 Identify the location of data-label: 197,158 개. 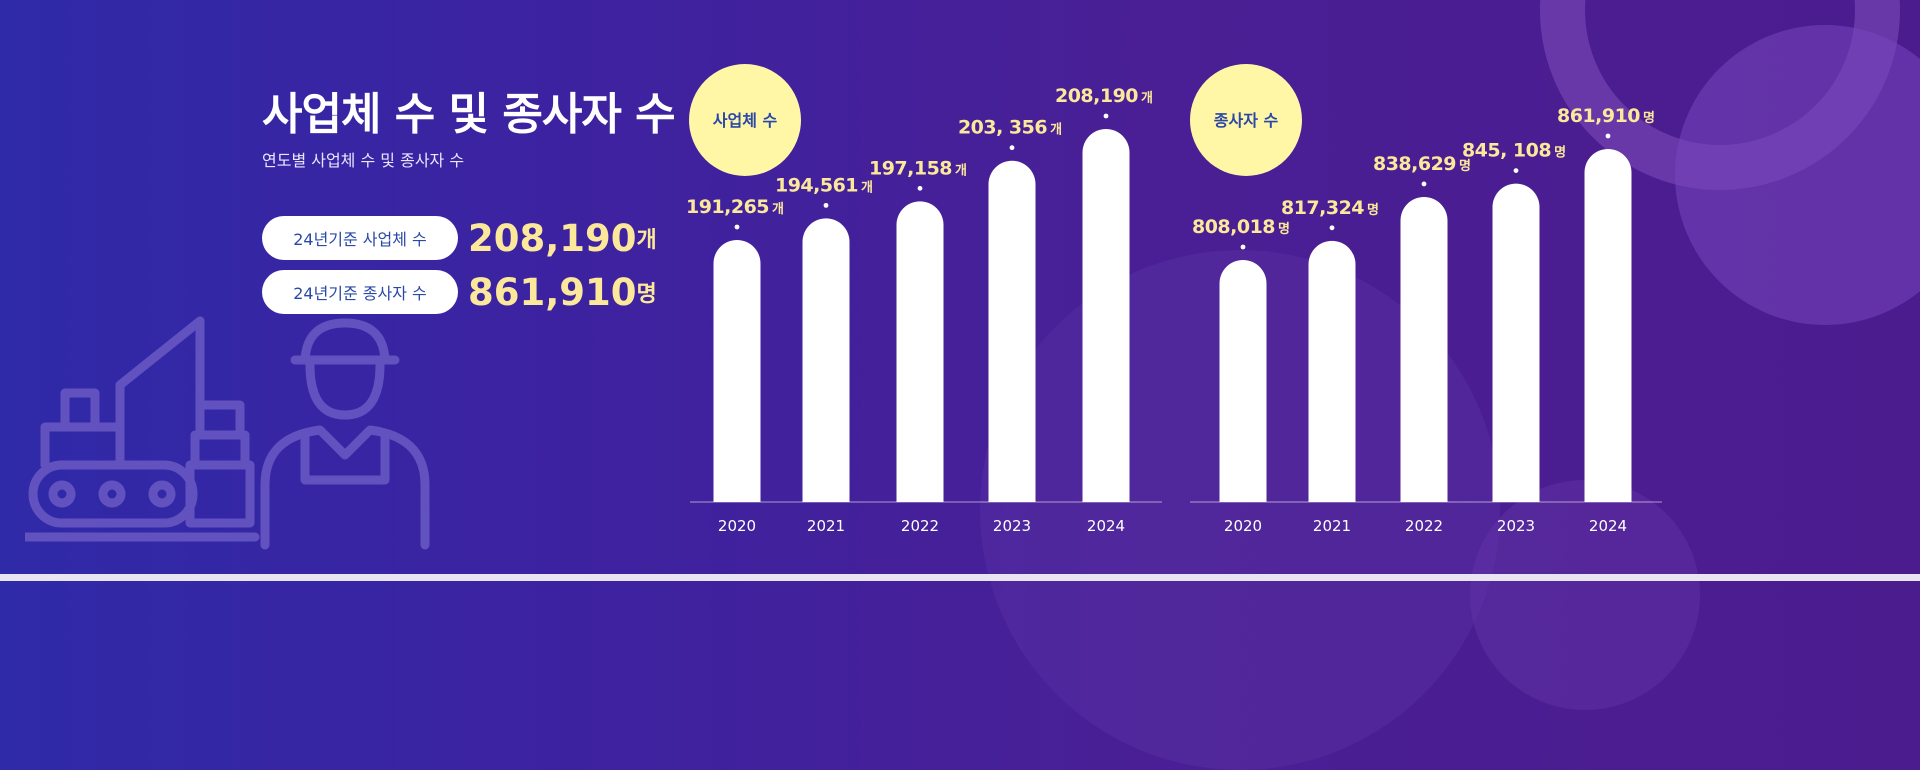
(918, 168).